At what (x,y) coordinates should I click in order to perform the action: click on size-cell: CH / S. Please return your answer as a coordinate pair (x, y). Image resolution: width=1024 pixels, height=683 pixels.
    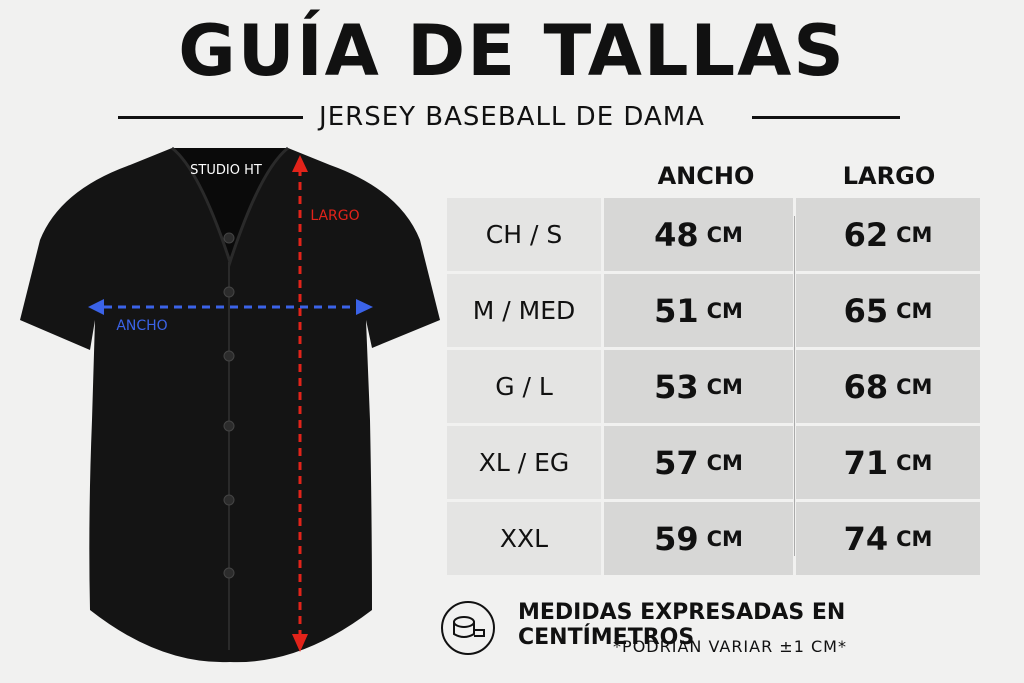
    Looking at the image, I should click on (524, 234).